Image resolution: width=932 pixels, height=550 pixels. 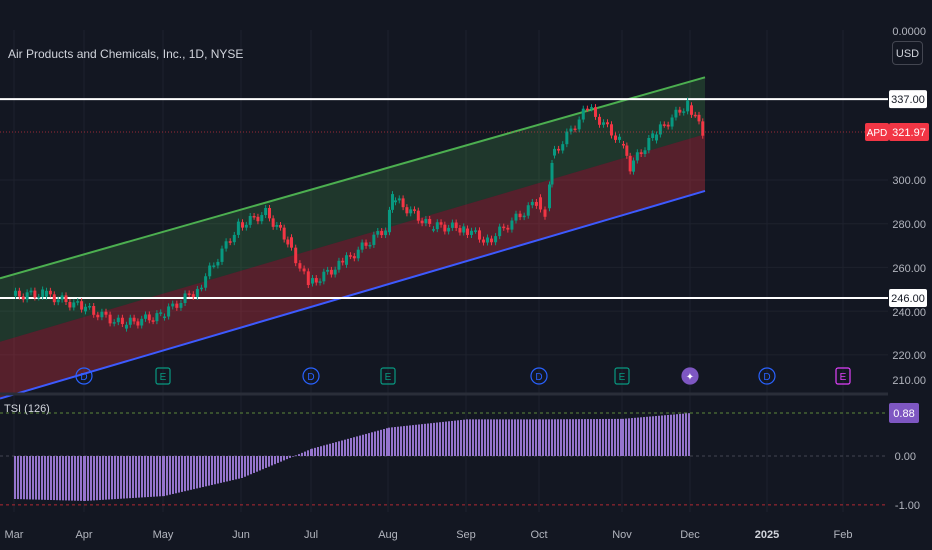 I want to click on x-axis-tick-label: Sep, so click(x=466, y=535).